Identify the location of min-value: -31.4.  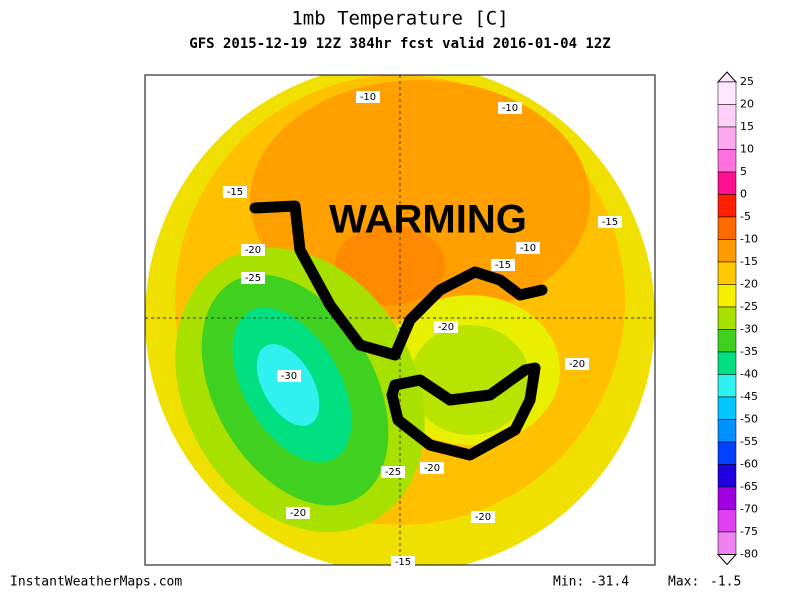
(609, 582).